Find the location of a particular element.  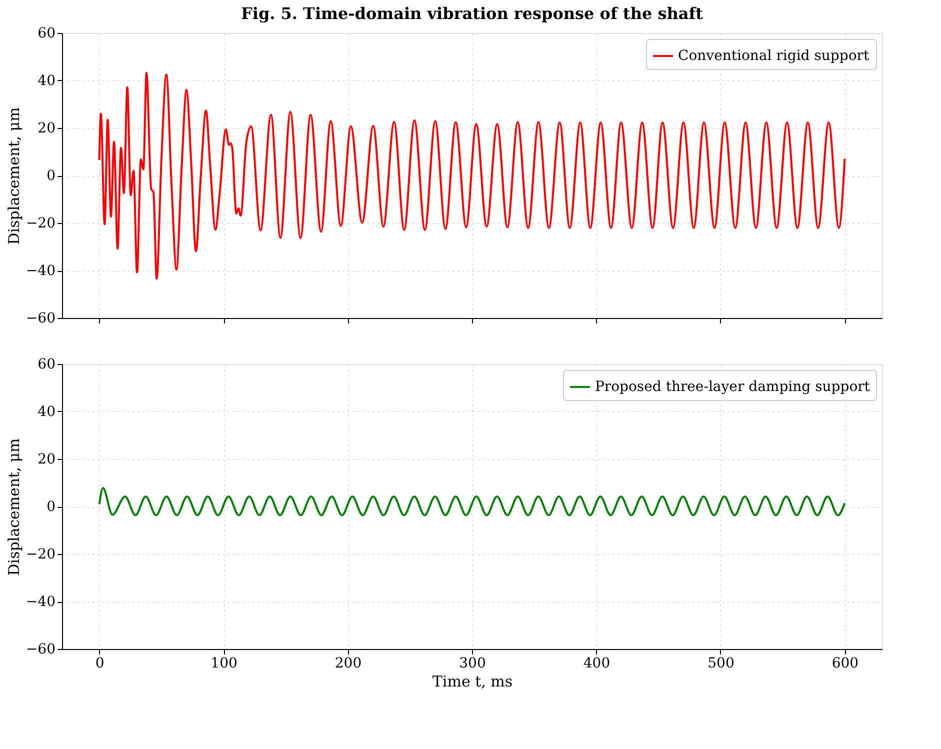

x-axis-title: Time t, ms is located at coordinates (472, 681).